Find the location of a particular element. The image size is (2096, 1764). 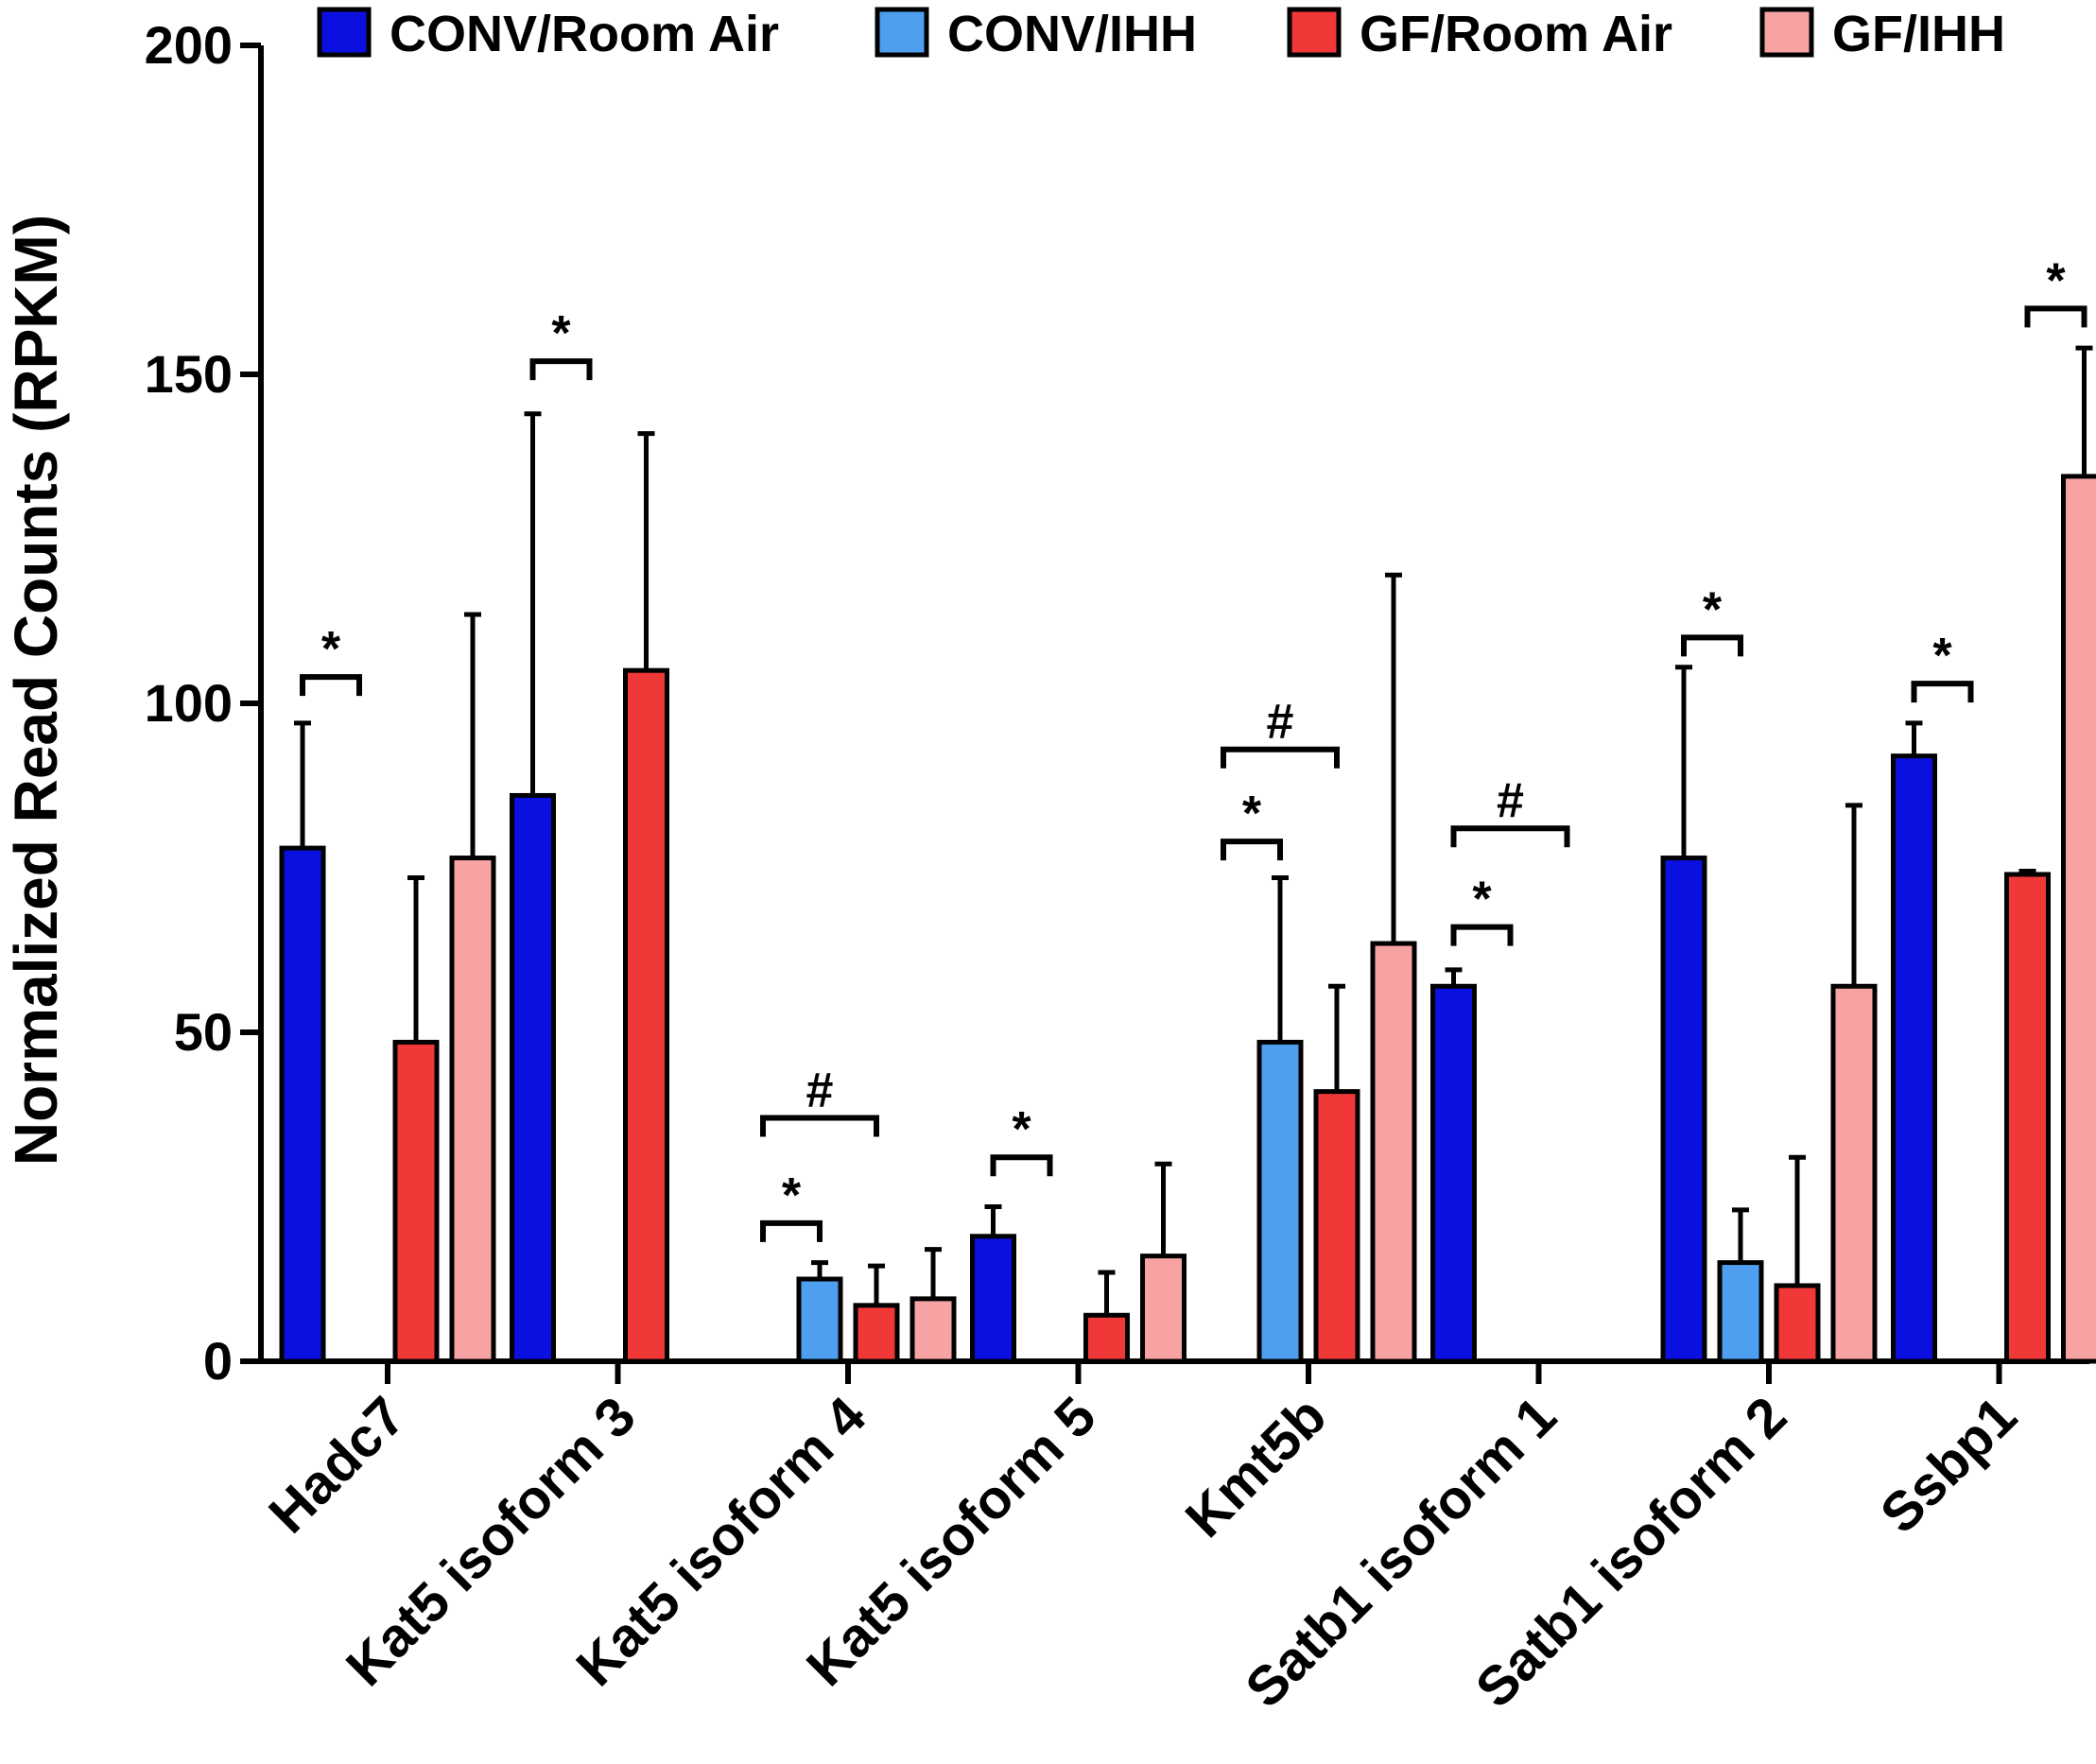

y-tick-label-150: 150 is located at coordinates (189, 374).